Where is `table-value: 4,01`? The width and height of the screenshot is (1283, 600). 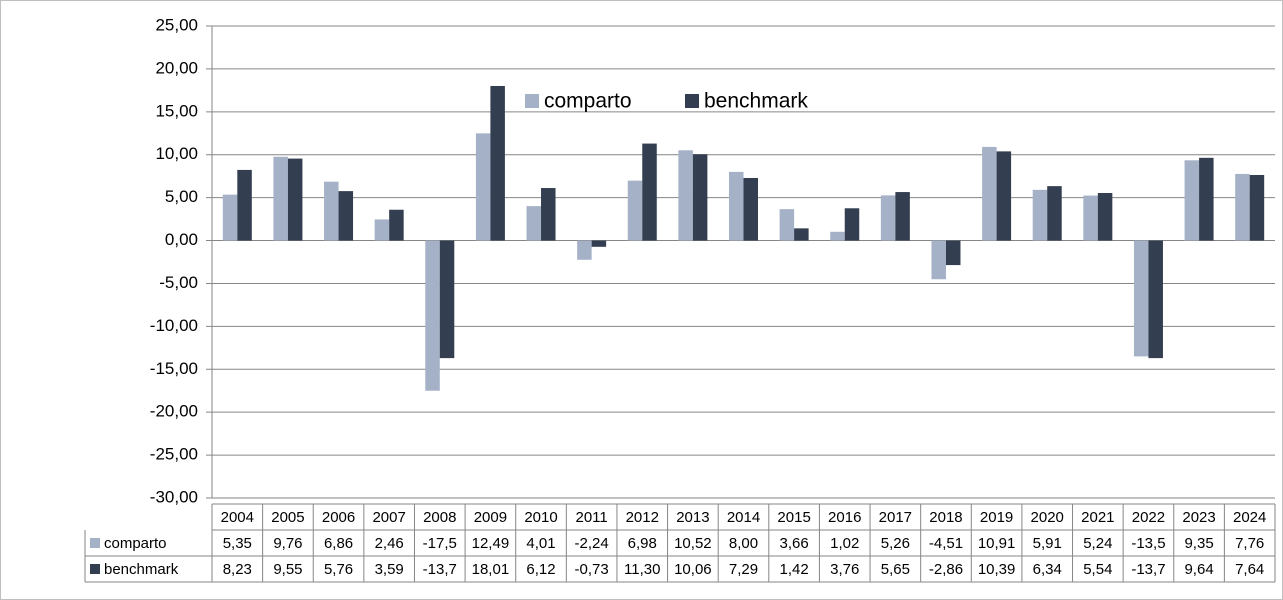
table-value: 4,01 is located at coordinates (540, 543).